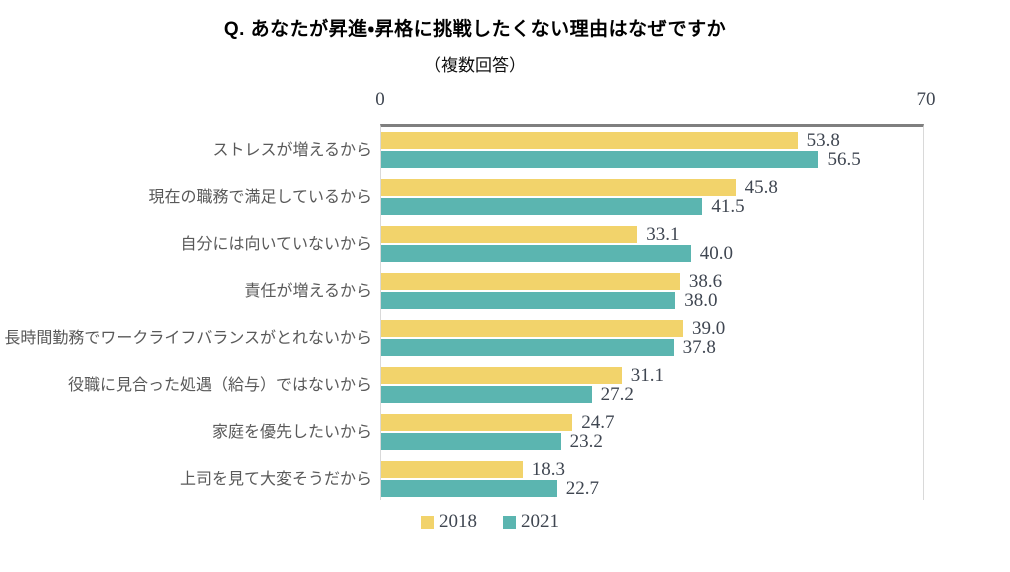 The width and height of the screenshot is (1010, 572). Describe the element at coordinates (490, 522) in the screenshot. I see `legend: 2018 2021` at that location.